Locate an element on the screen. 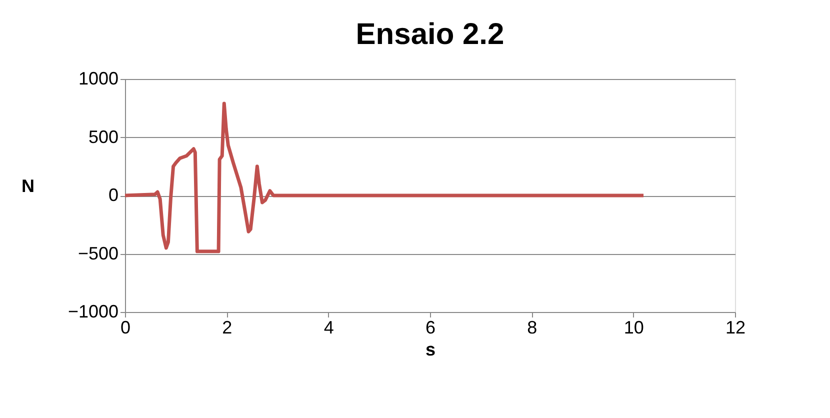 This screenshot has height=418, width=830. y-tick-label: 1000 is located at coordinates (98, 78).